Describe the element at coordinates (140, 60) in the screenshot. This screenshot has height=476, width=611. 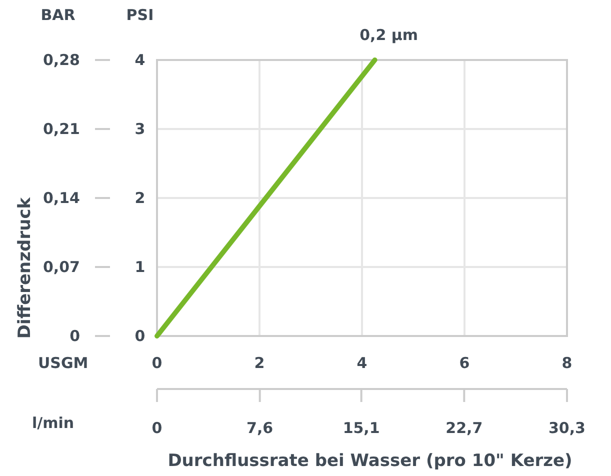
I see `y-tick-label: 4` at that location.